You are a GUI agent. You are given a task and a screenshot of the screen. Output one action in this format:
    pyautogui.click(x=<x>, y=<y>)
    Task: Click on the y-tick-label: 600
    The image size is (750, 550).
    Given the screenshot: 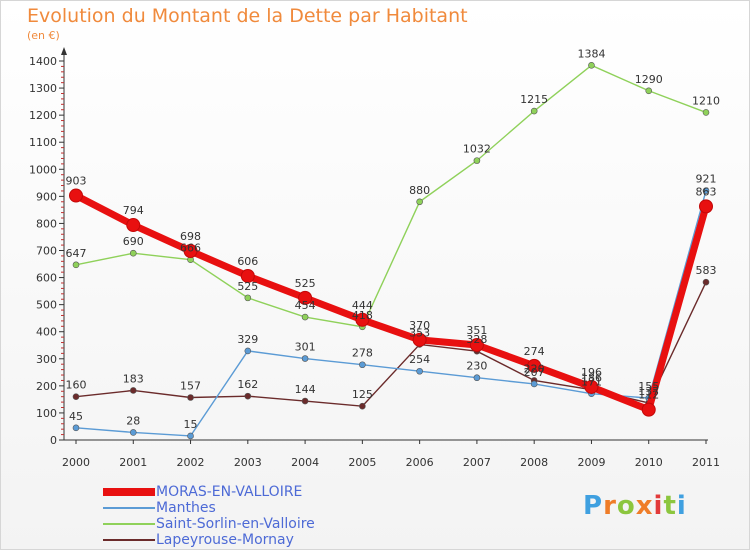 What is the action you would take?
    pyautogui.click(x=46, y=278)
    